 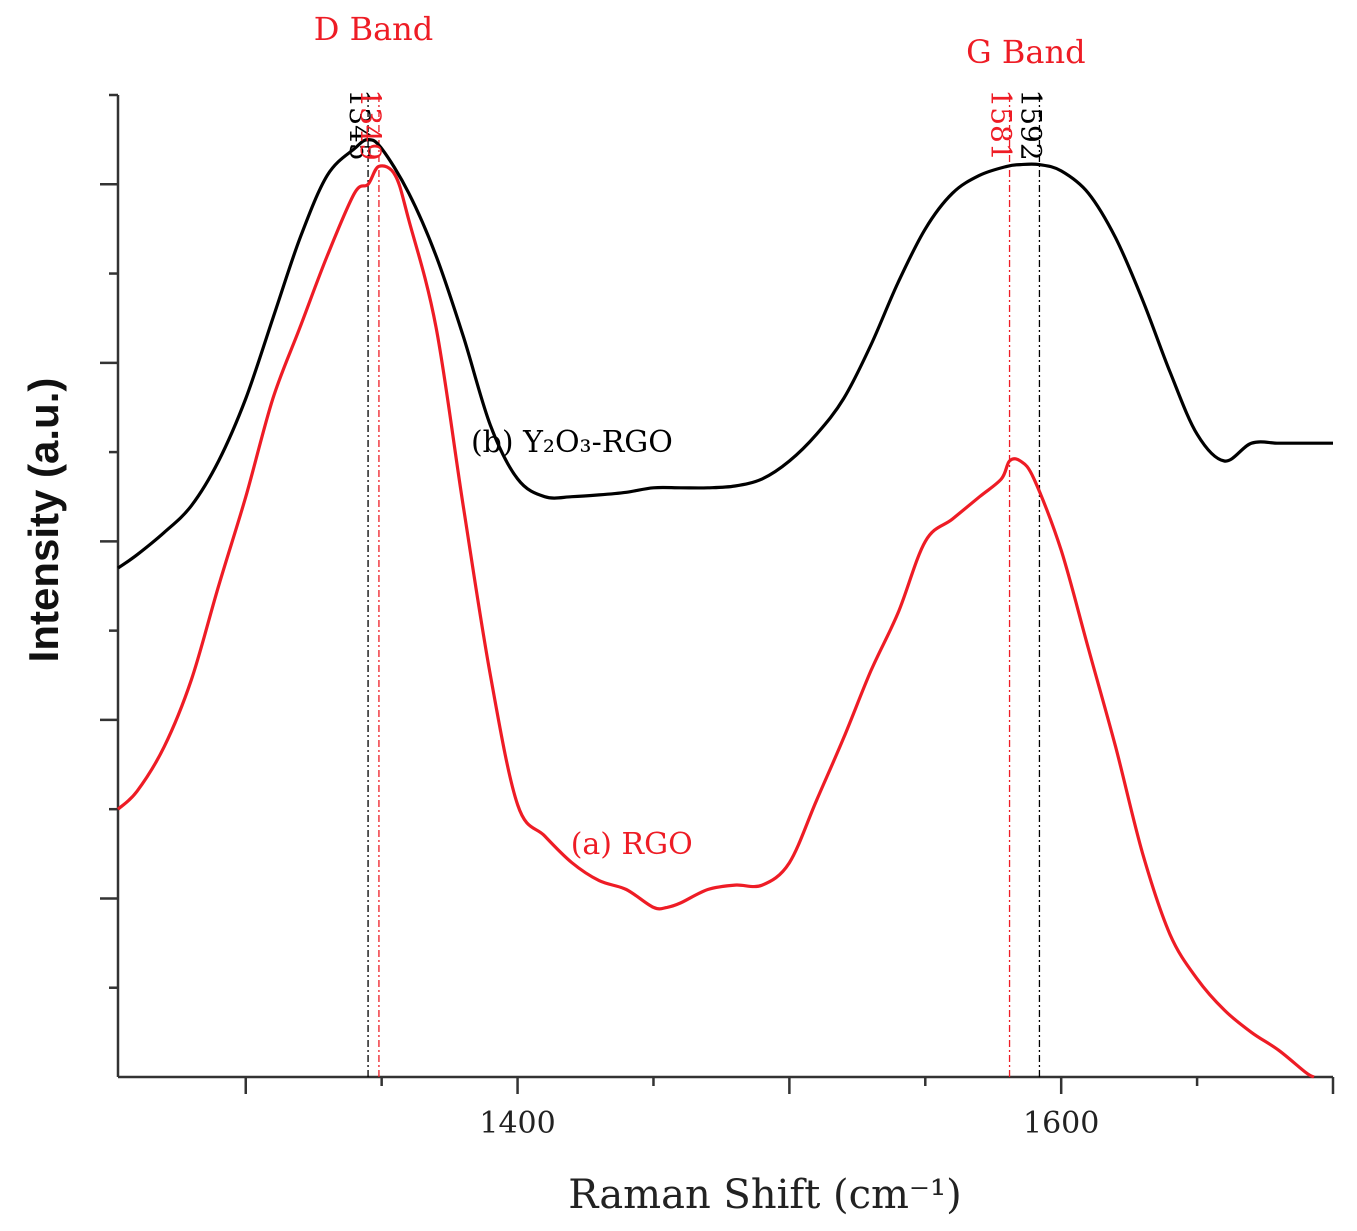 I want to click on x-tick-label: 1600, so click(x=1061, y=1123).